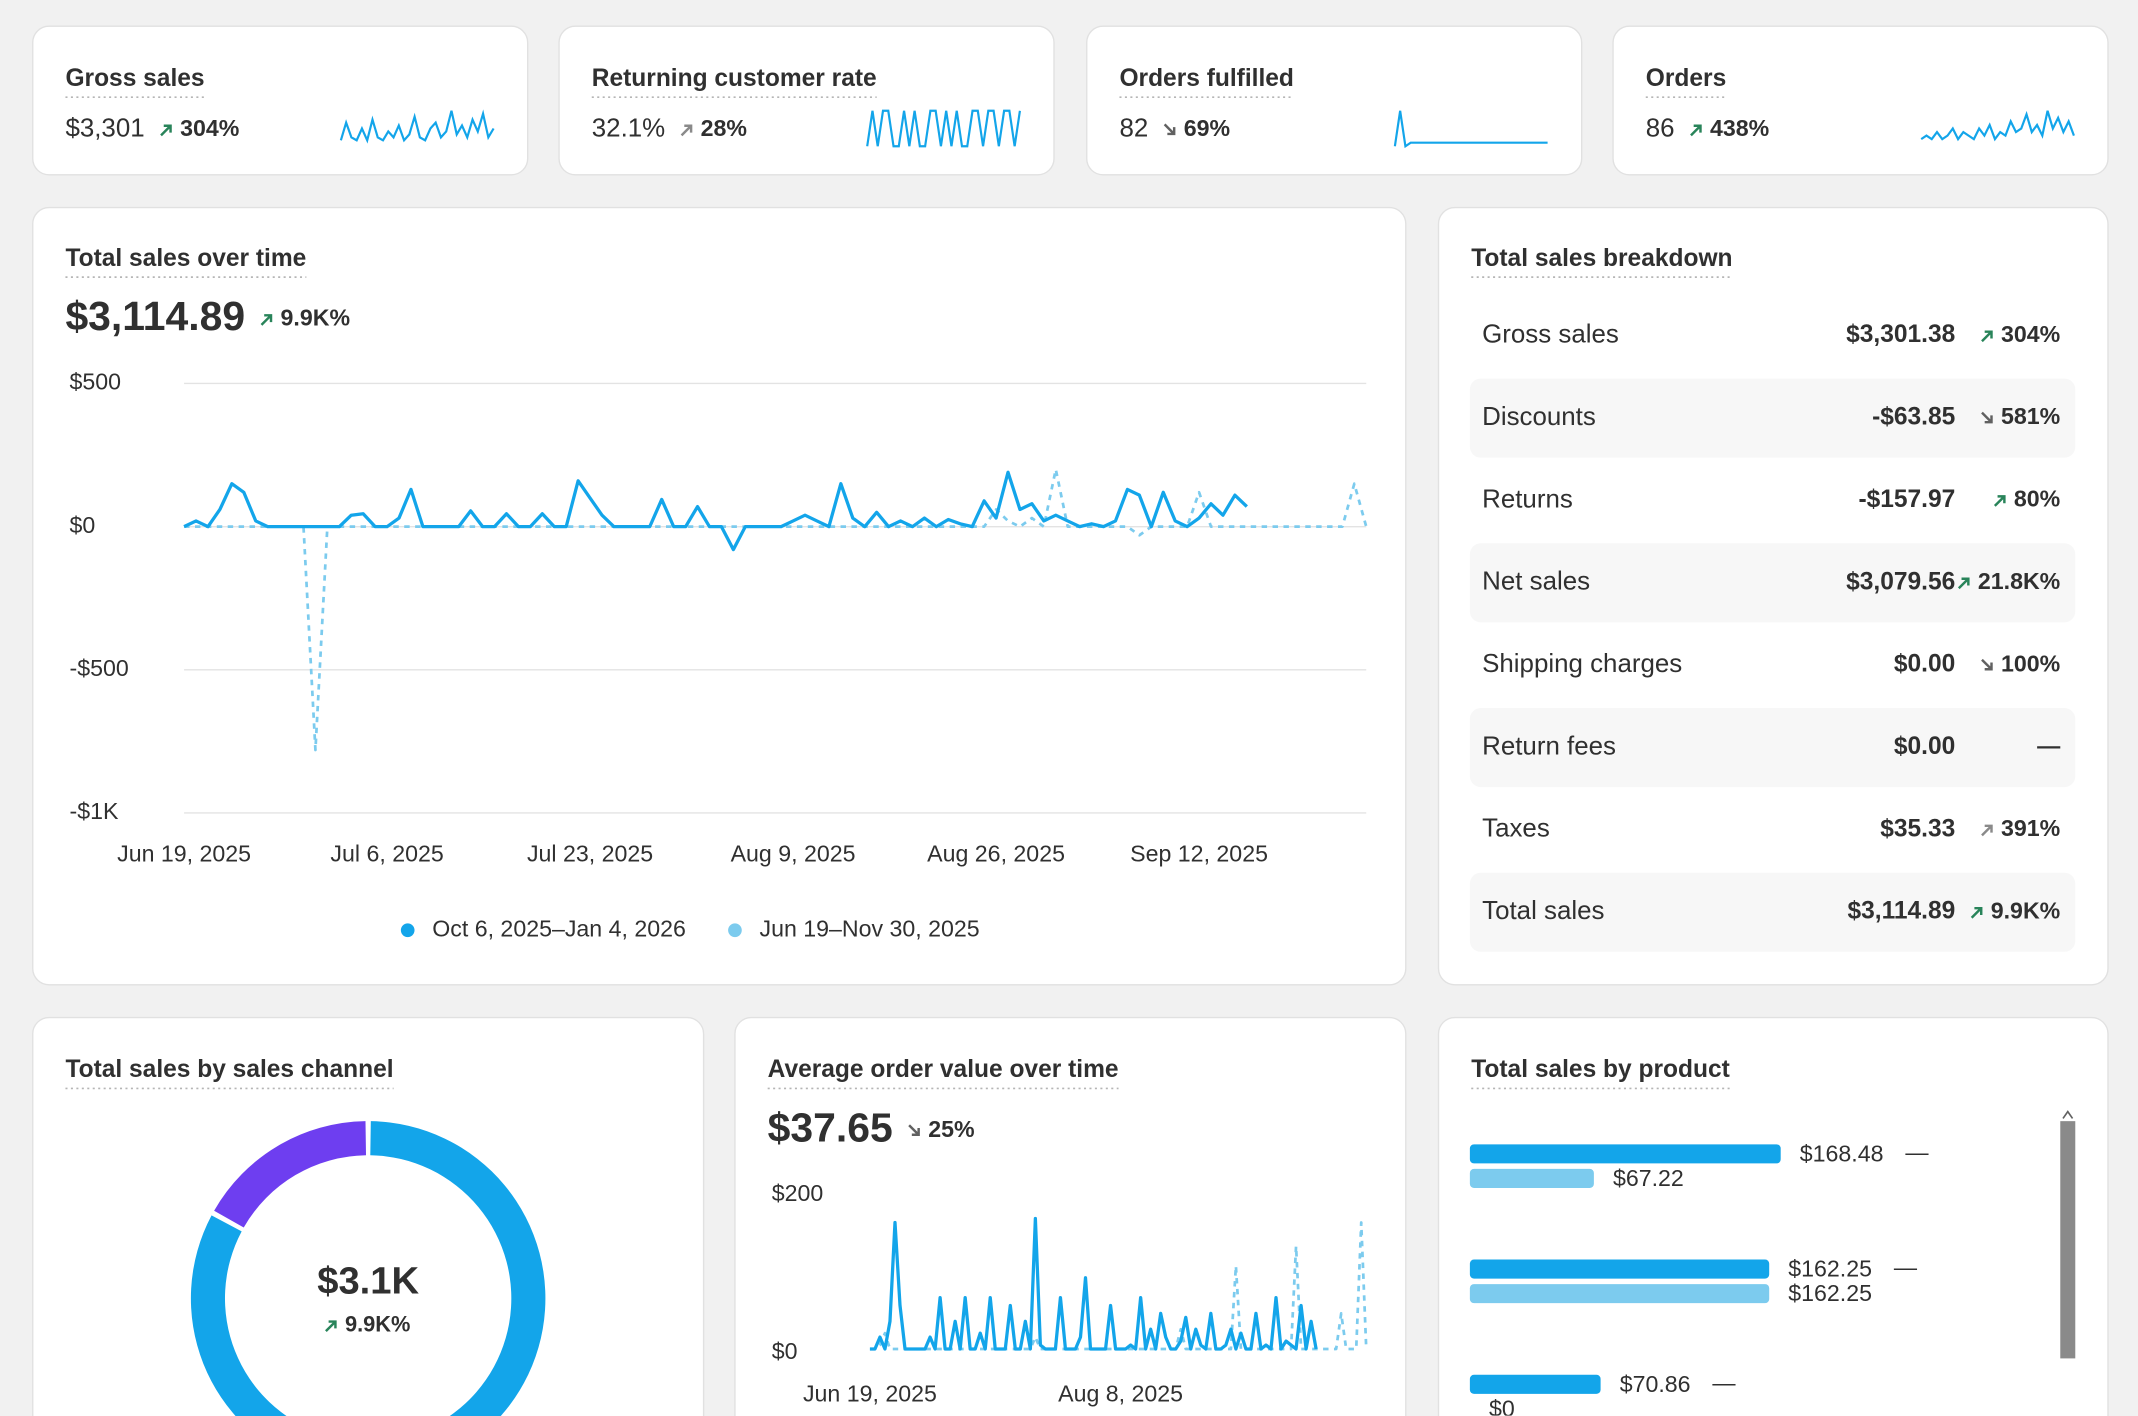 Image resolution: width=2138 pixels, height=1416 pixels. I want to click on bar-value-label: $0, so click(1502, 1405).